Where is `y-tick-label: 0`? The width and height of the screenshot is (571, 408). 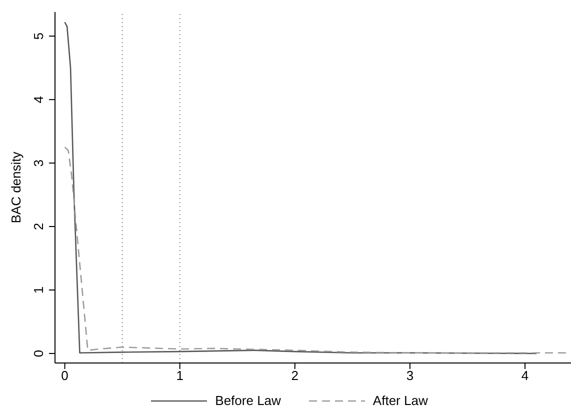 y-tick-label: 0 is located at coordinates (38, 354).